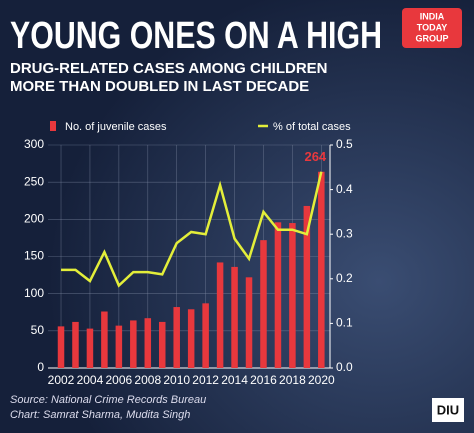 This screenshot has width=474, height=433. I want to click on x-tick-label: 2010, so click(176, 380).